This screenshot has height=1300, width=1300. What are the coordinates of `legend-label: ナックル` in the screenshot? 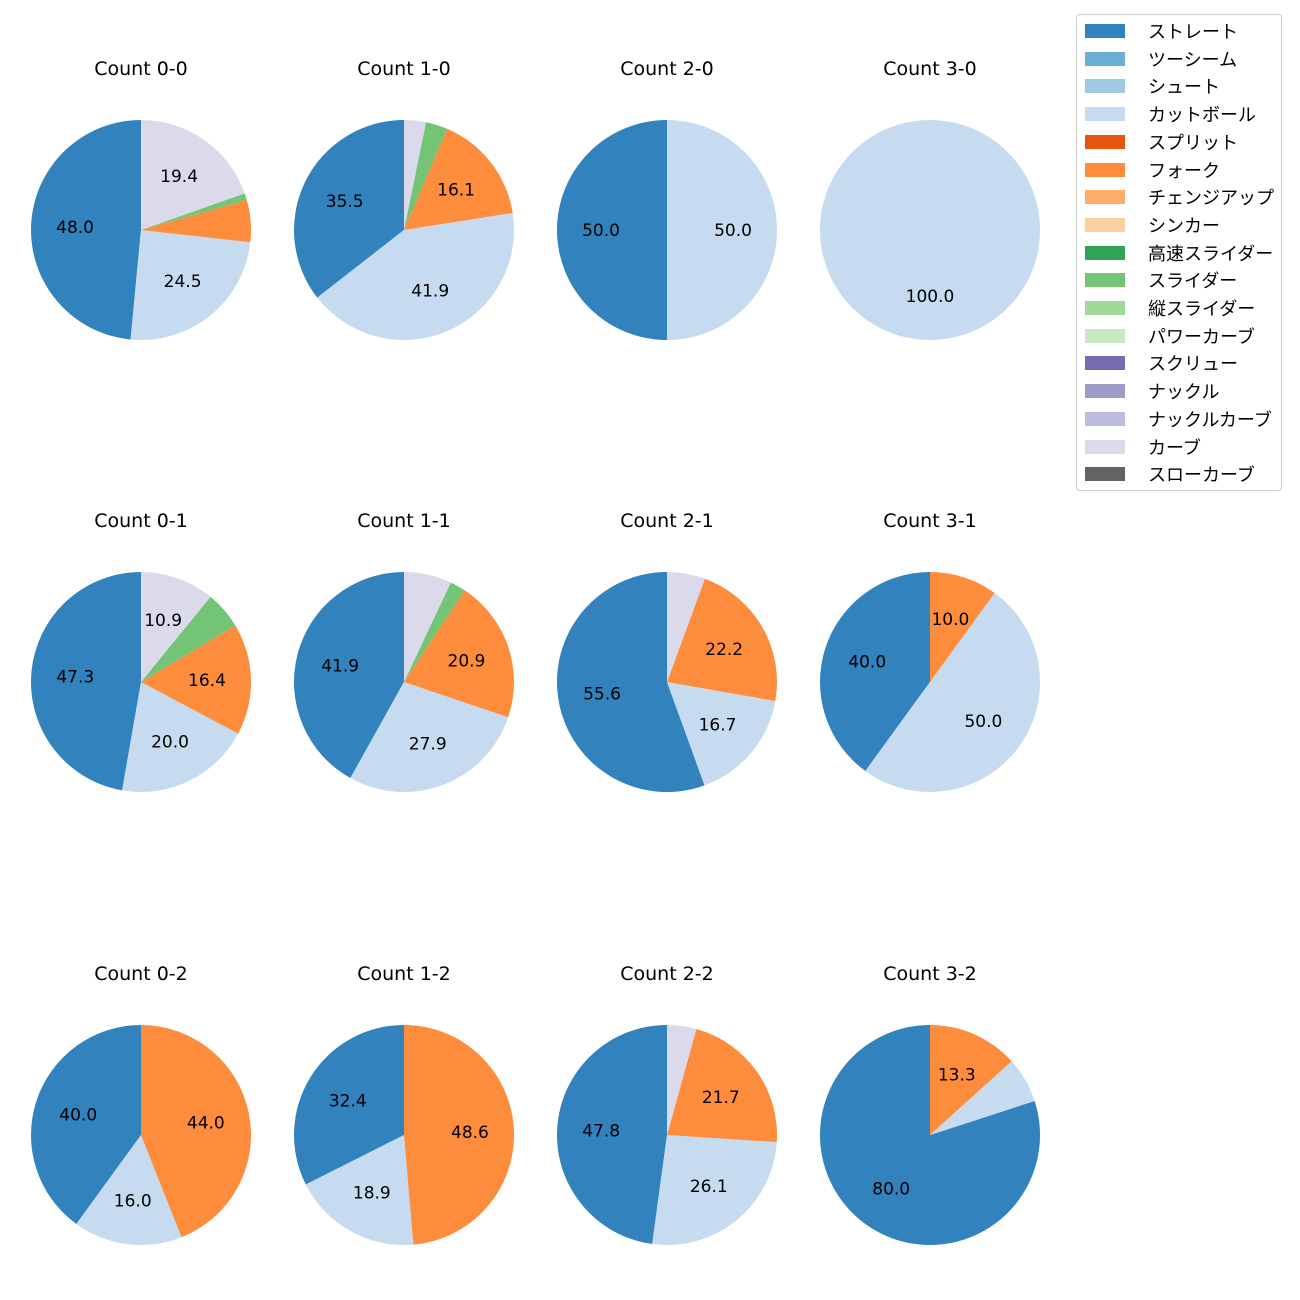 It's located at (1184, 393).